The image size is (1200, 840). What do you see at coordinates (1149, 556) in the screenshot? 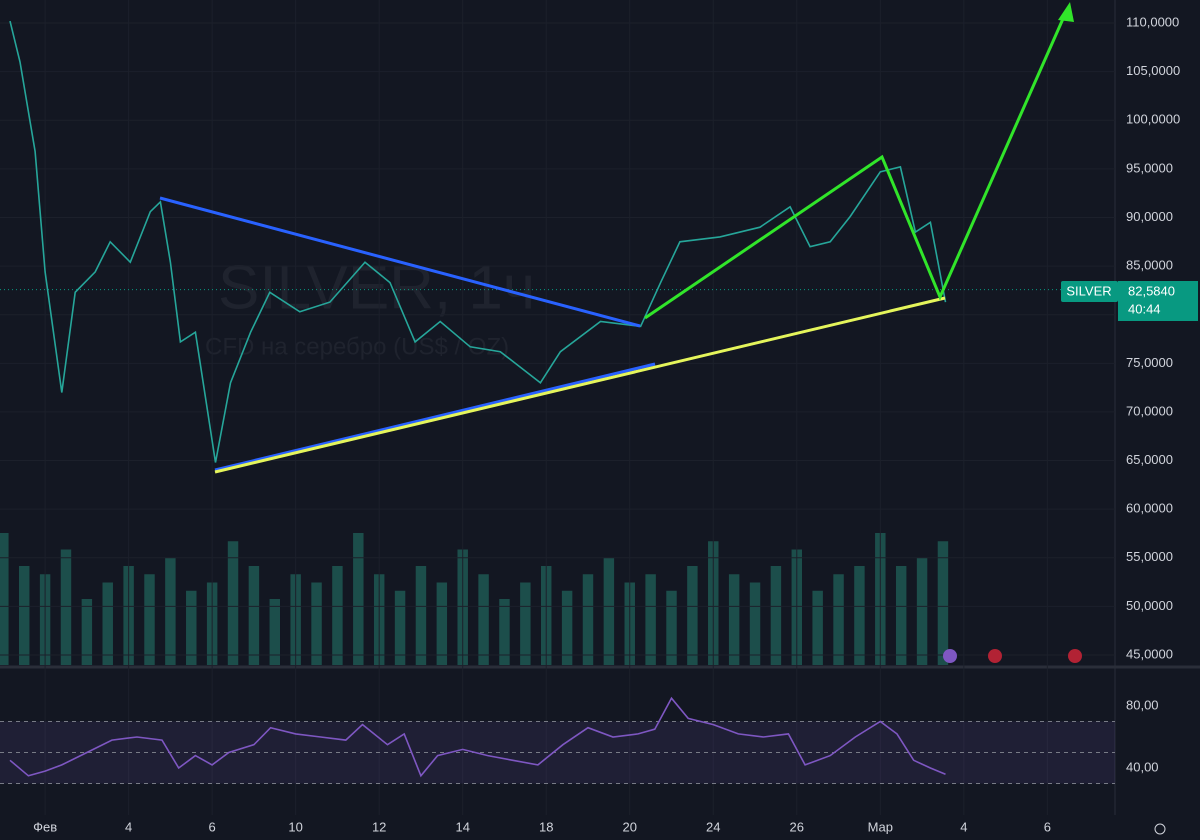
I see `y-tick-label: 55,0000` at bounding box center [1149, 556].